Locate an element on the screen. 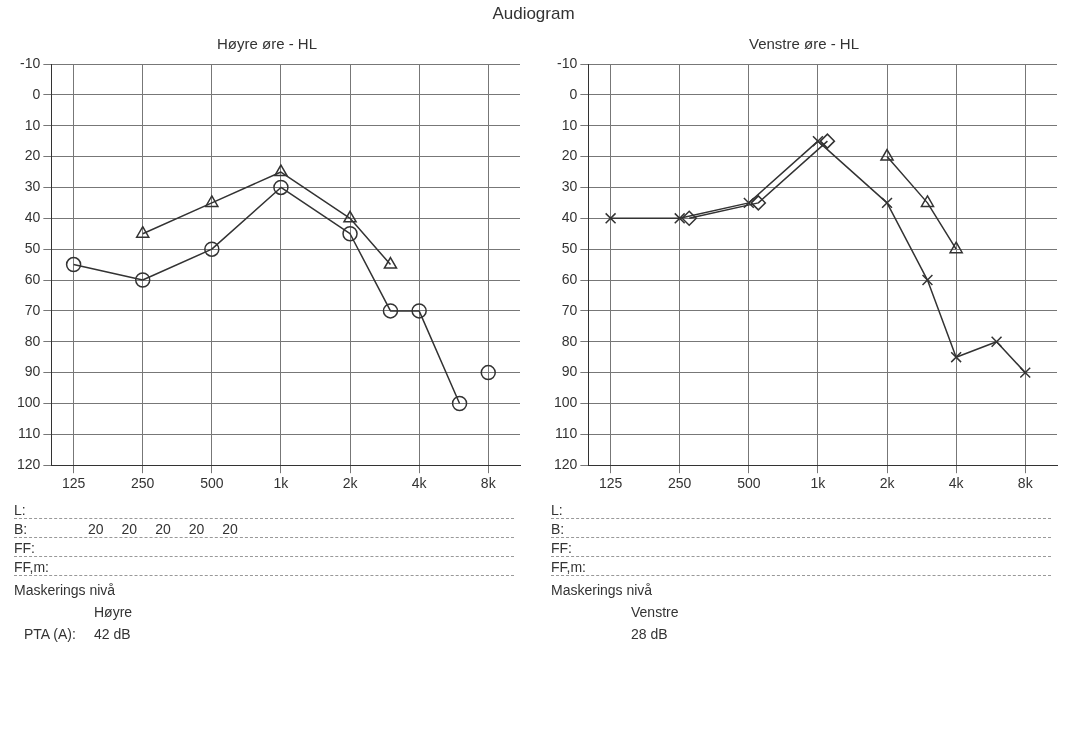 Image resolution: width=1067 pixels, height=737 pixels. chart-title: Høyre øre - HL is located at coordinates (267, 44).